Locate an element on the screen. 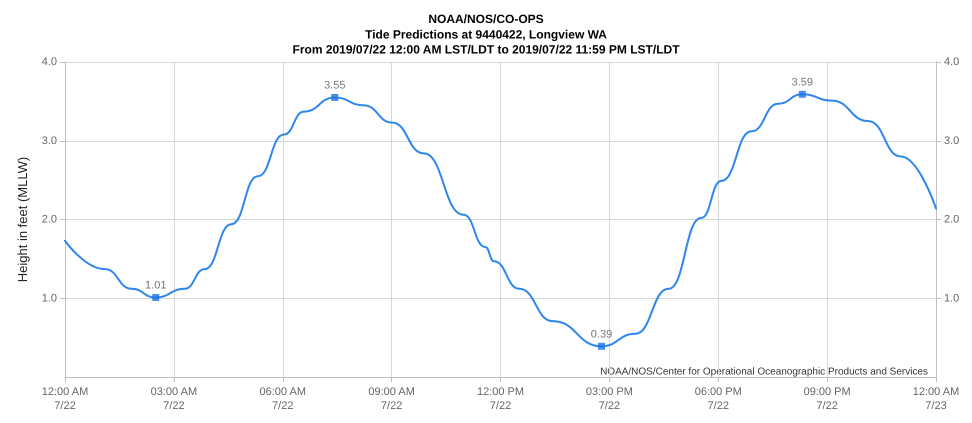 The width and height of the screenshot is (972, 423). y-tick-label: 3.0 is located at coordinates (49, 140).